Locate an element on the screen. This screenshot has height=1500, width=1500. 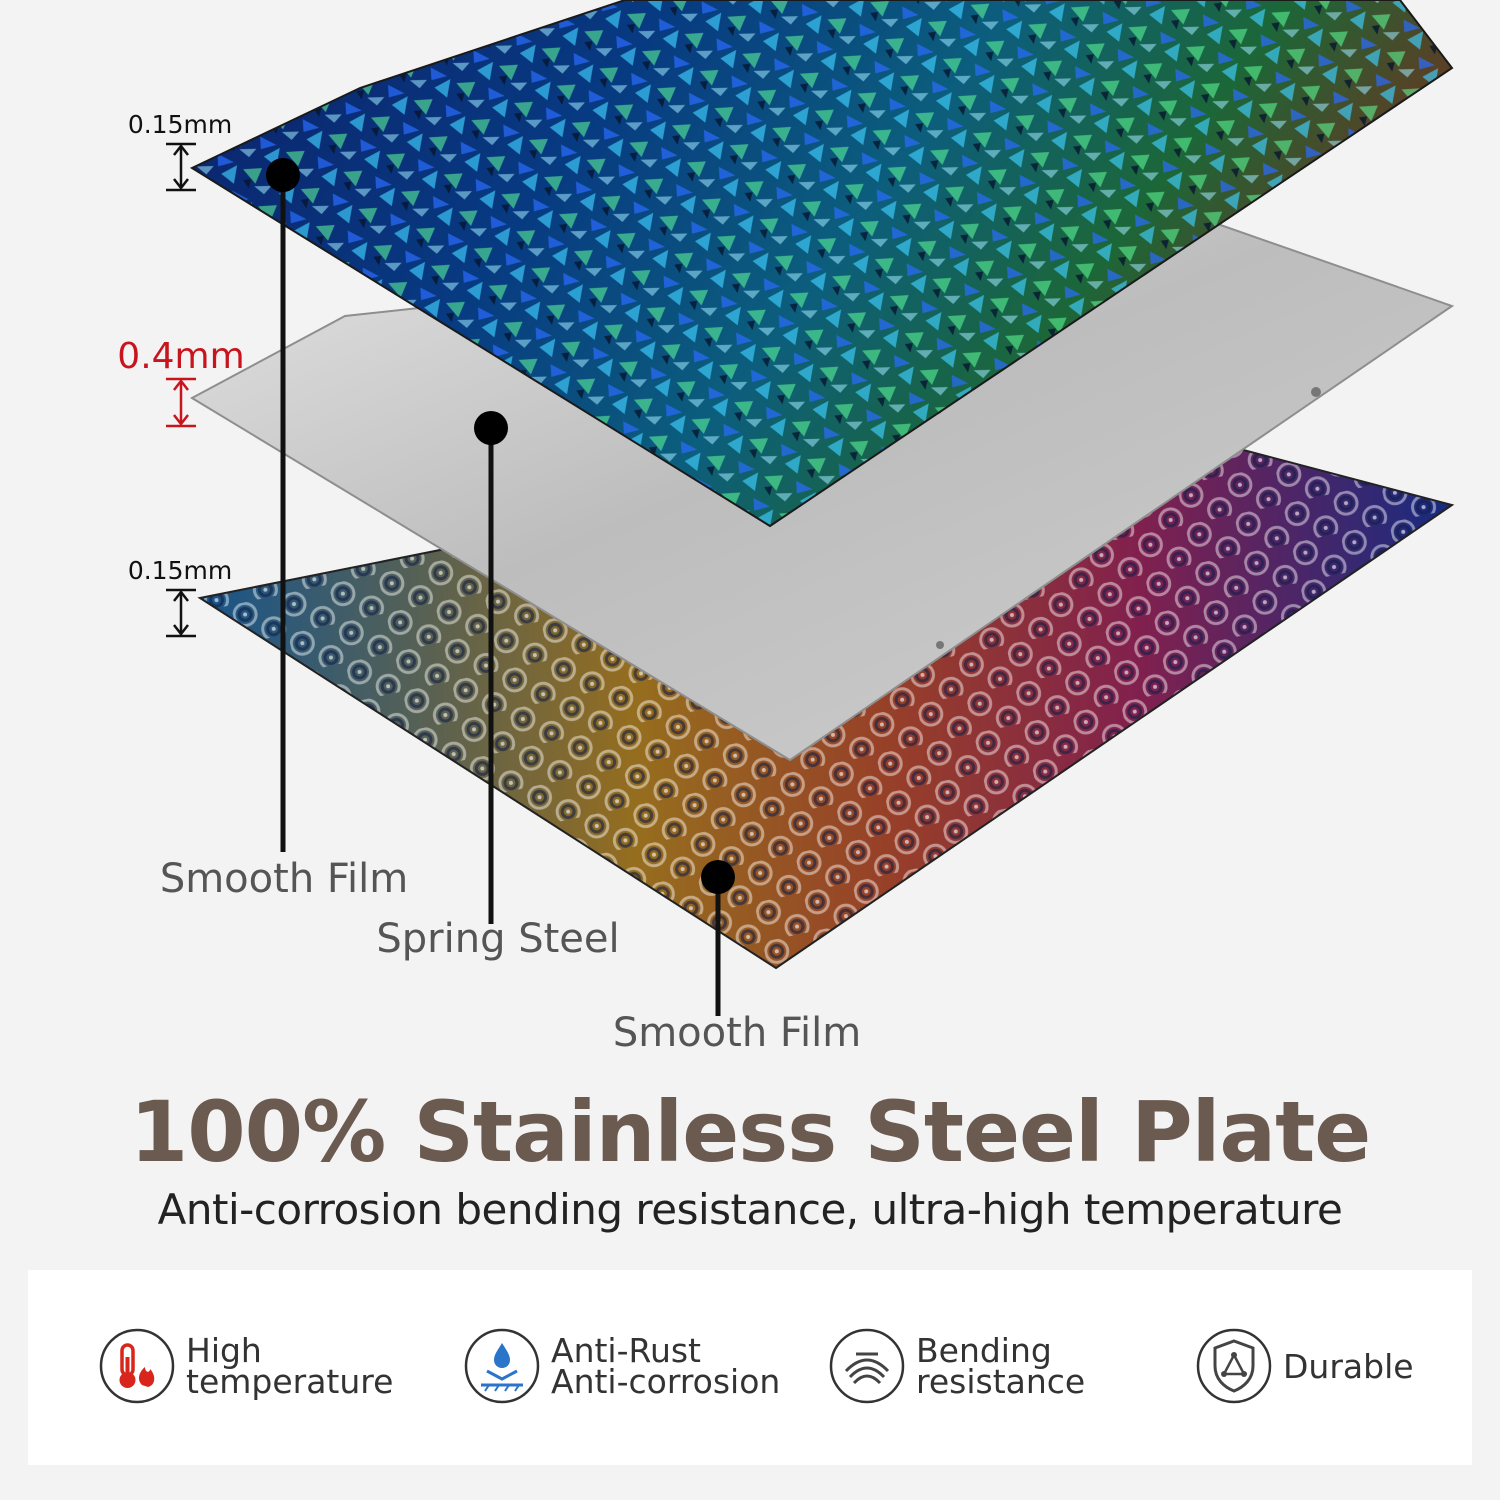
feature-anti-rust: Anti-Rust Anti-corrosion is located at coordinates (621, 1366).